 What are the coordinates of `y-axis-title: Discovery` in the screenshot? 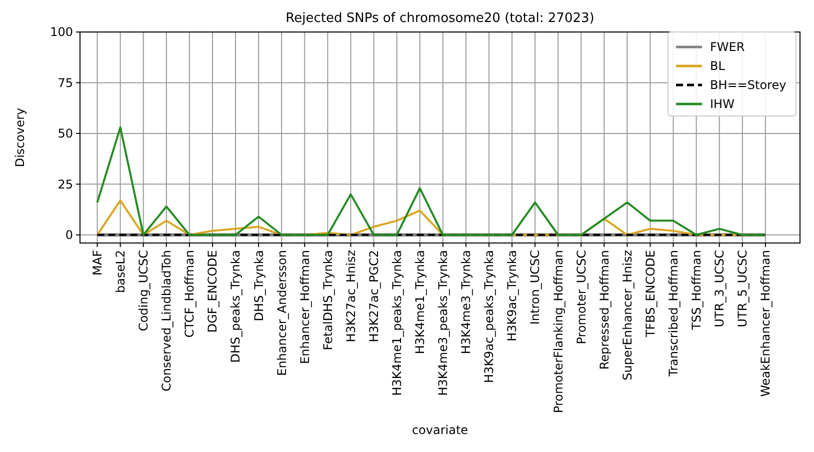 It's located at (20, 138).